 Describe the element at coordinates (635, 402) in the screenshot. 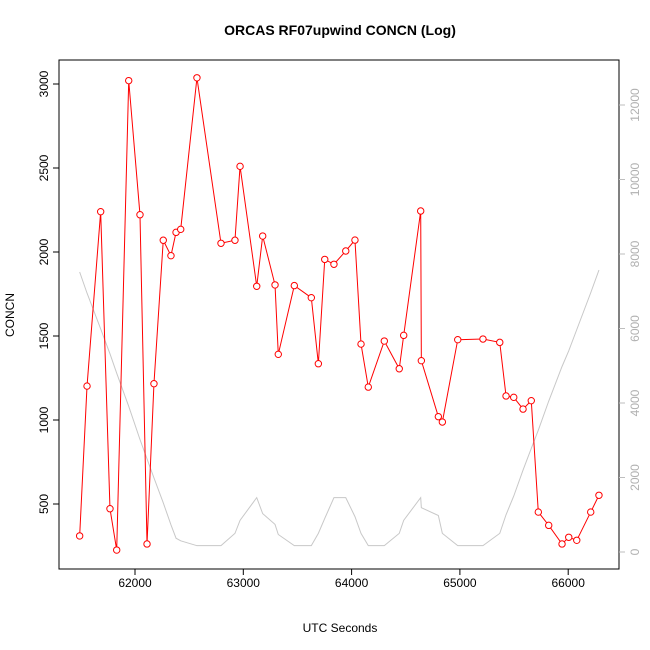

I see `y2-tick-label: 4000` at that location.